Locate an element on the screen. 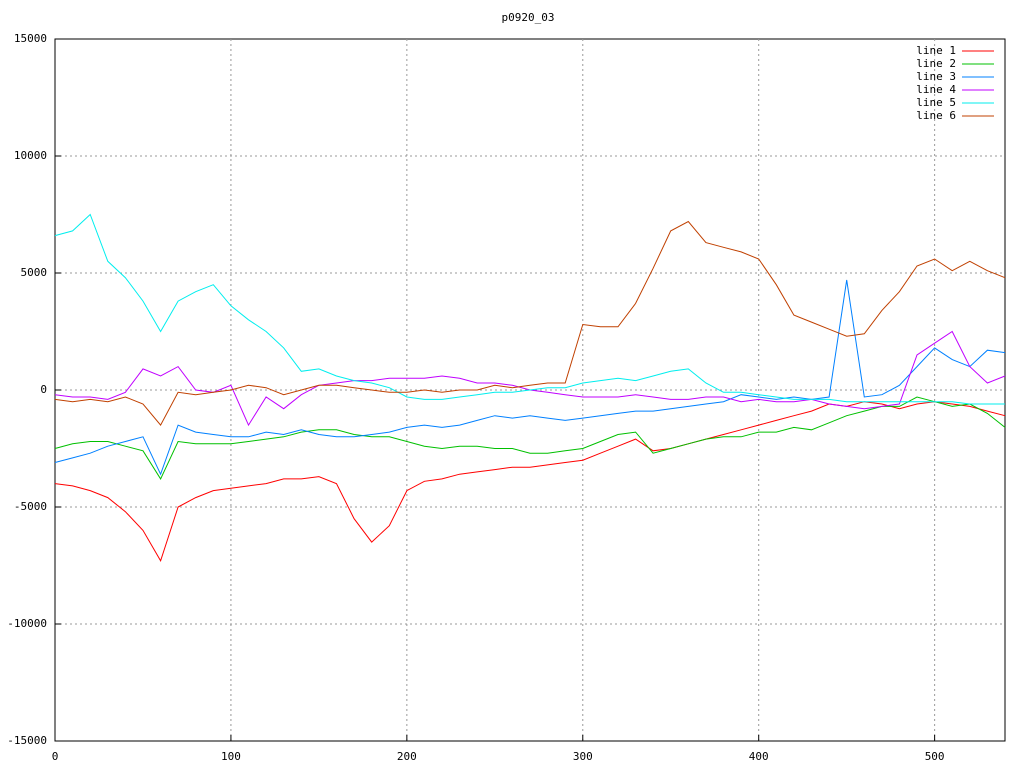 This screenshot has height=768, width=1024. legend-label: line 4 is located at coordinates (936, 89).